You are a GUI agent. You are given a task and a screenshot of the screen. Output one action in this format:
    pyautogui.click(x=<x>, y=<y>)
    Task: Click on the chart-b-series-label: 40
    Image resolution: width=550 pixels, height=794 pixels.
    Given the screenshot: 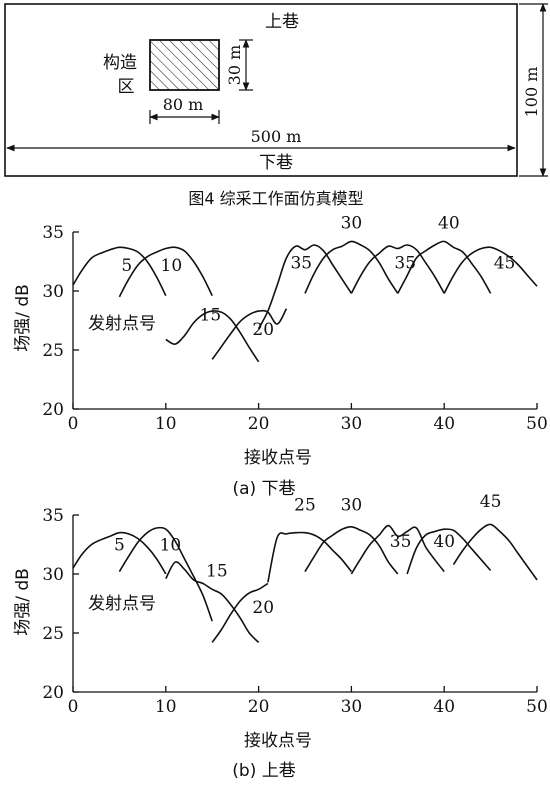 What is the action you would take?
    pyautogui.click(x=444, y=542)
    